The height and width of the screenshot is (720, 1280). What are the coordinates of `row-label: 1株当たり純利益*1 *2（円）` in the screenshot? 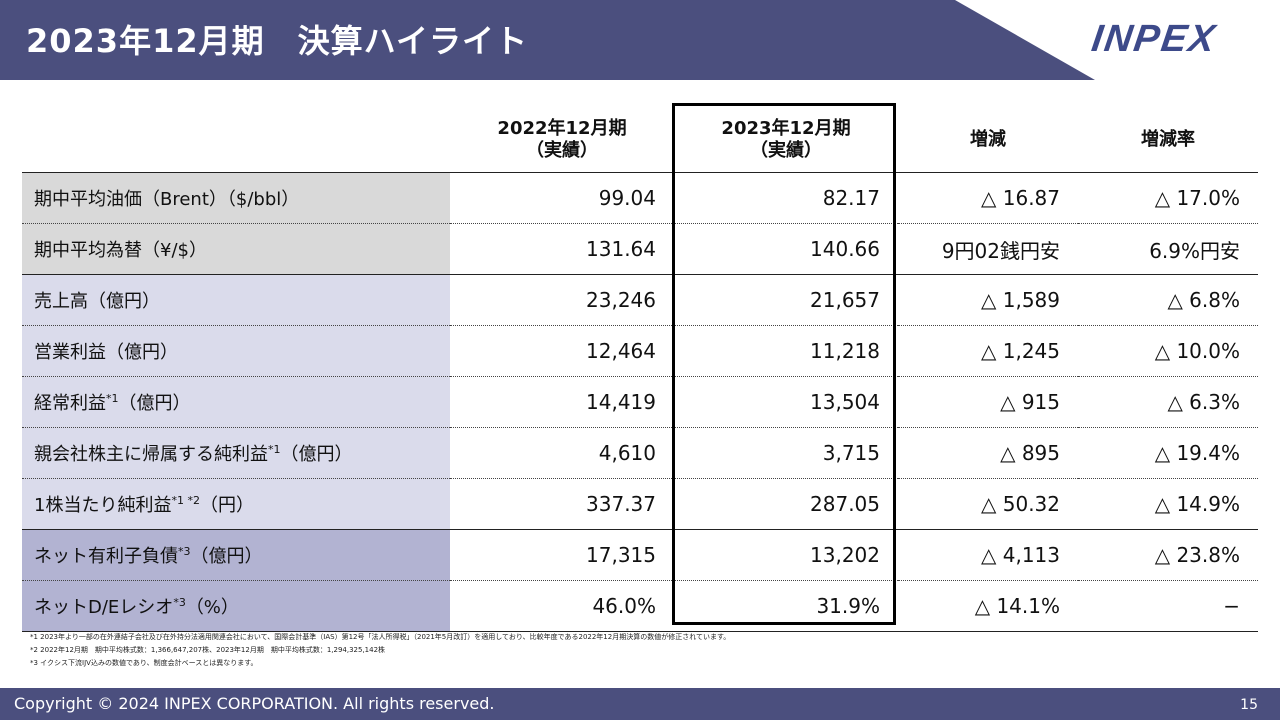 It's located at (236, 504).